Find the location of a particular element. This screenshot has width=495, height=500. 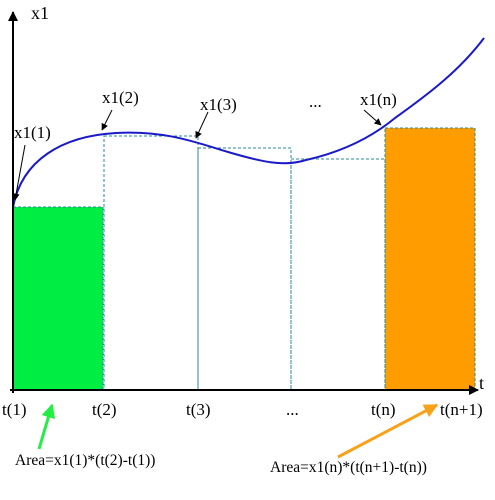

x-axis-title: t is located at coordinates (481, 383).